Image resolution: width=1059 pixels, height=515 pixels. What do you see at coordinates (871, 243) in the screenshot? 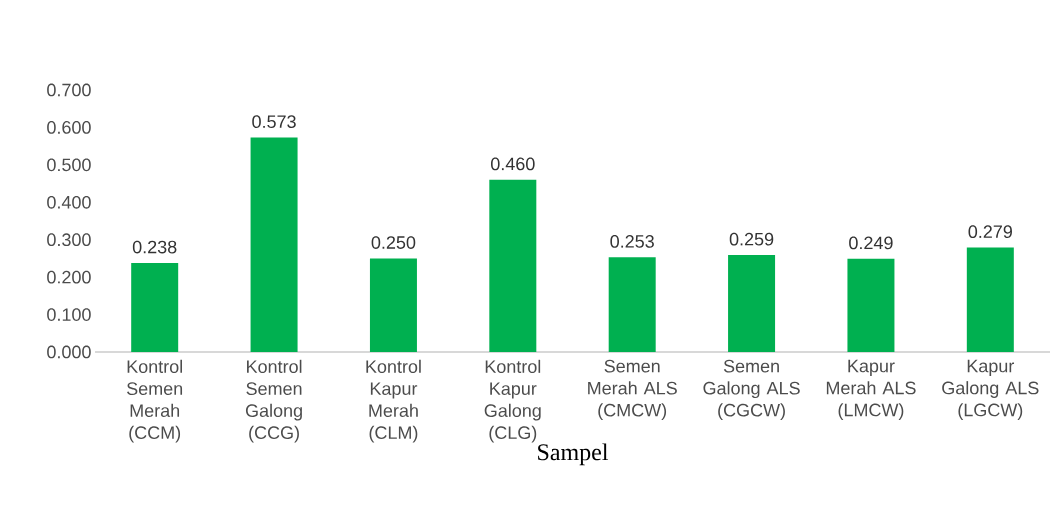
I see `data-label: 0.249` at bounding box center [871, 243].